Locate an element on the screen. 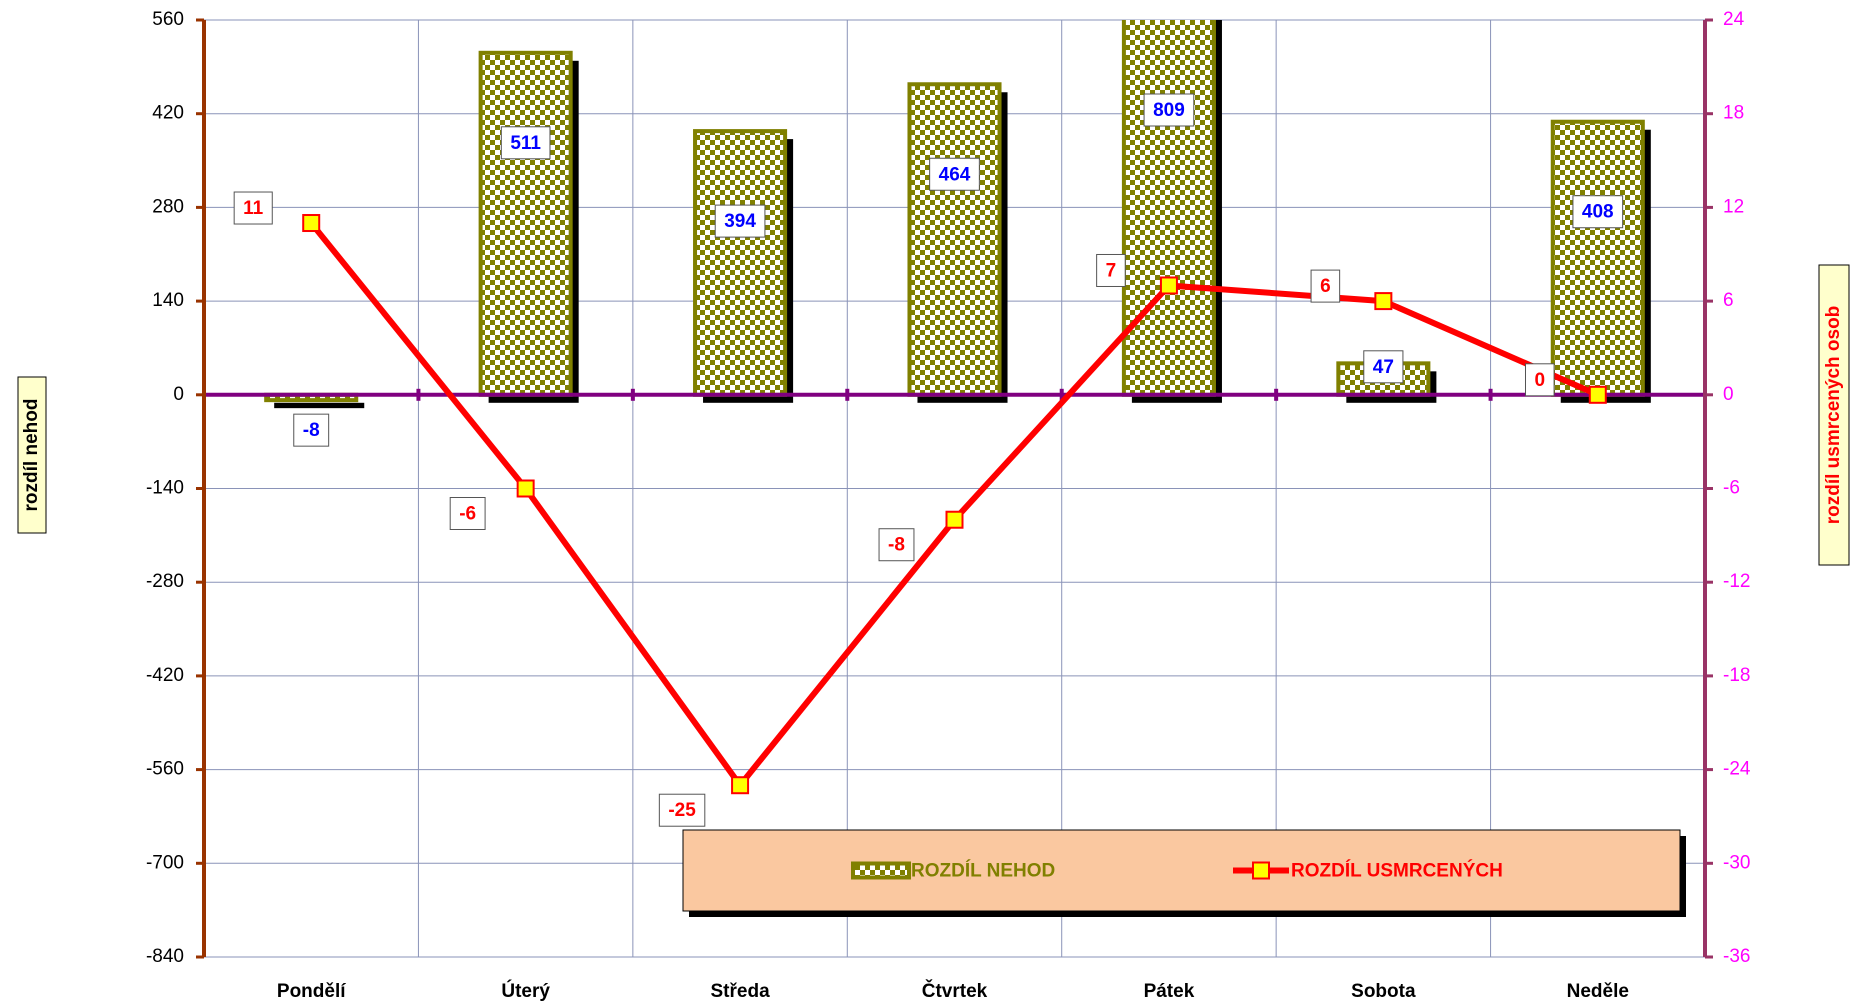 The image size is (1858, 1008). data-label-text: 11 is located at coordinates (253, 208).